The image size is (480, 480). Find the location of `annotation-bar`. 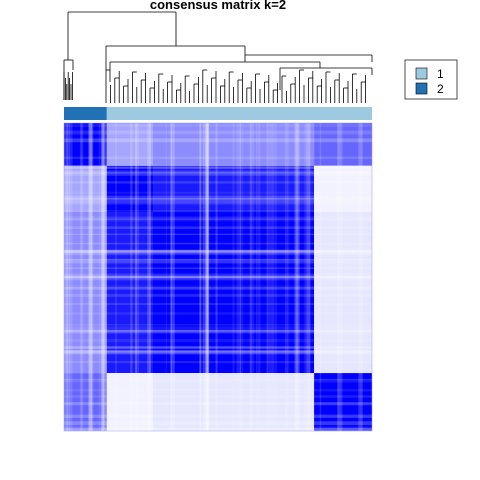

annotation-bar is located at coordinates (218, 113).